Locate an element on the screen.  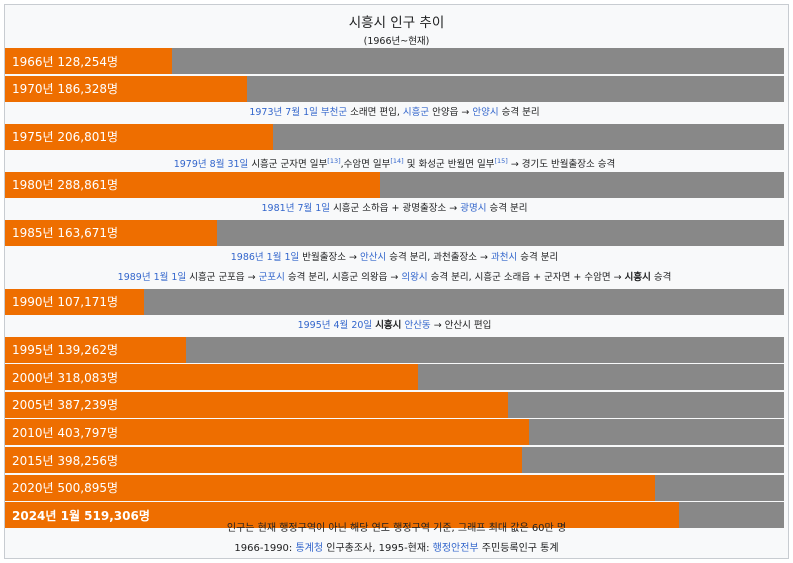
annotation-link: 광명시 is located at coordinates (473, 209).